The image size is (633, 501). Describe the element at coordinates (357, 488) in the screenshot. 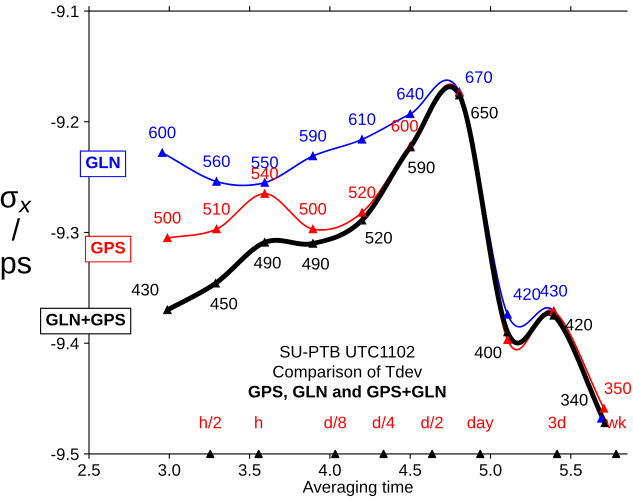

I see `x-axis-title: Averaging time` at that location.